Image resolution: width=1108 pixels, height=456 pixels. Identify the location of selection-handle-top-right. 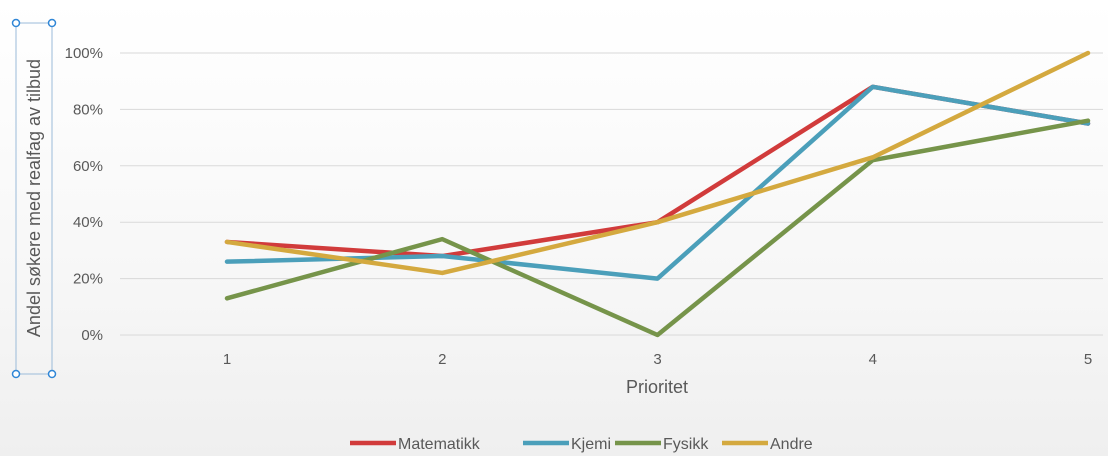
(52, 23).